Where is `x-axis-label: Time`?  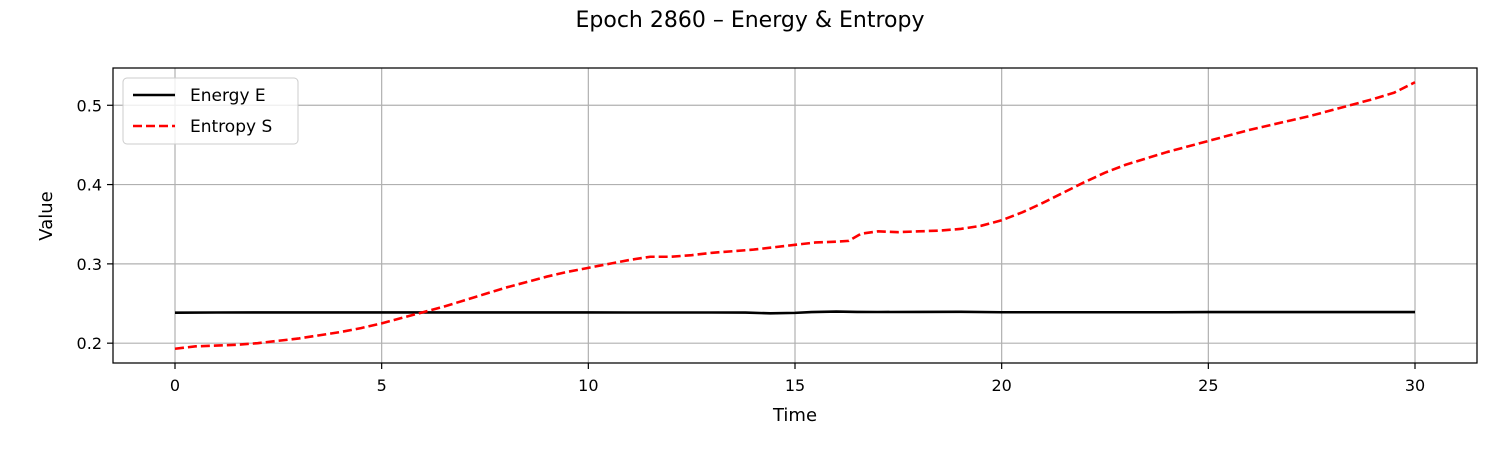
x-axis-label: Time is located at coordinates (794, 415).